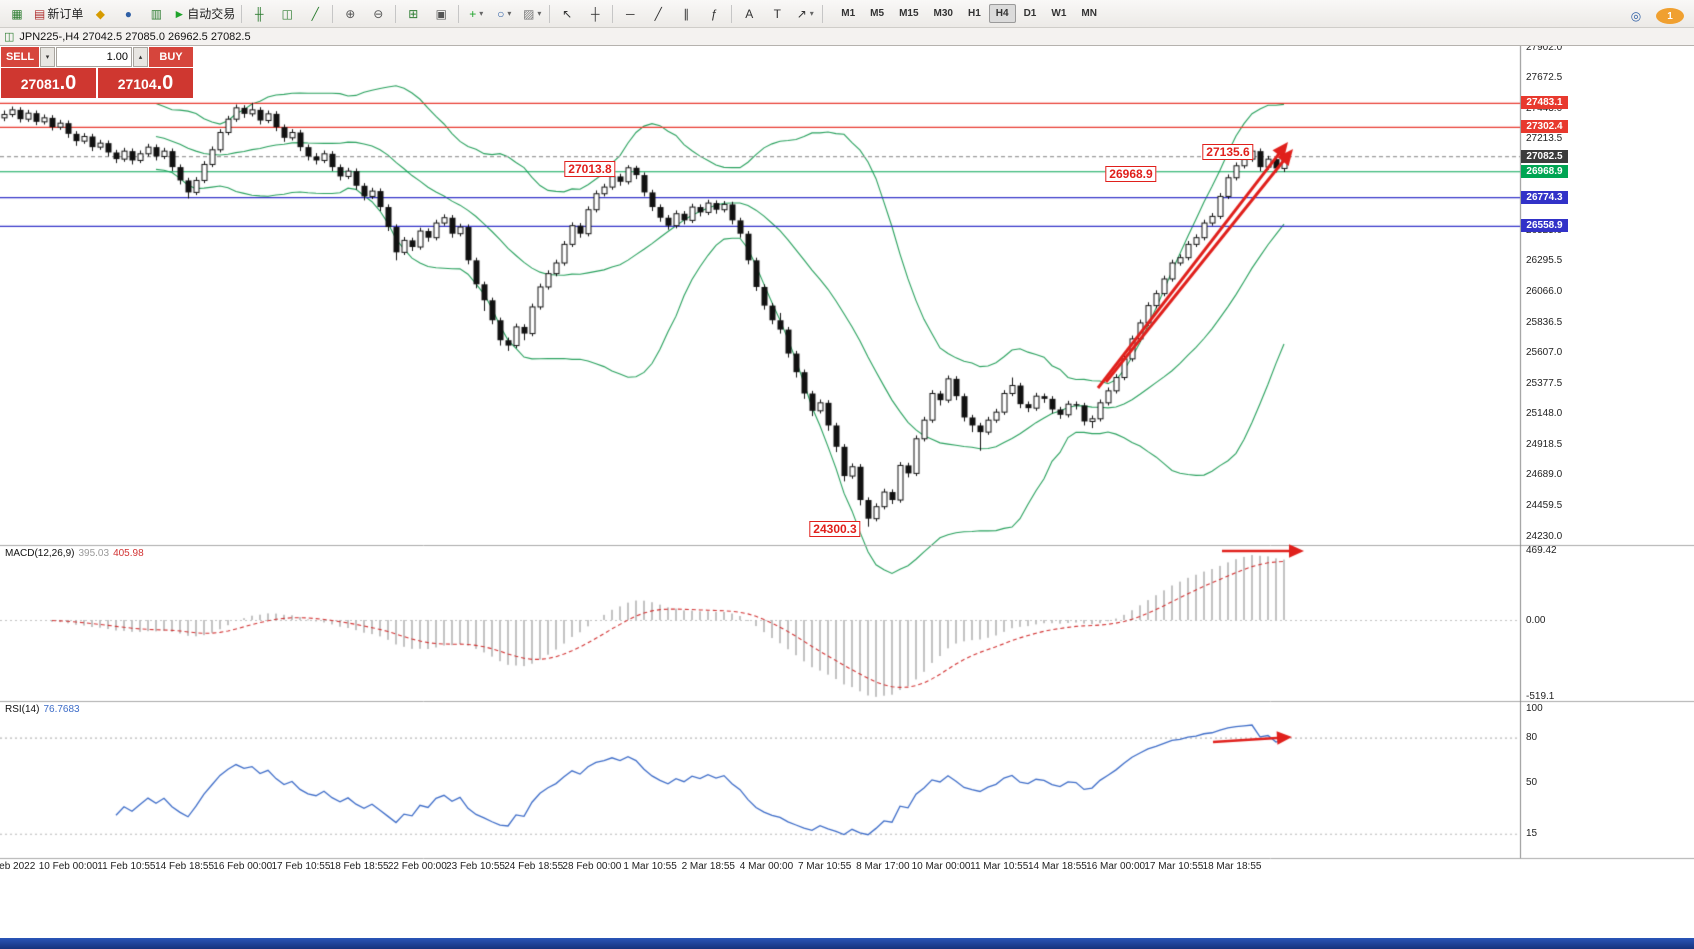  I want to click on sell-button: SELL, so click(20, 57).